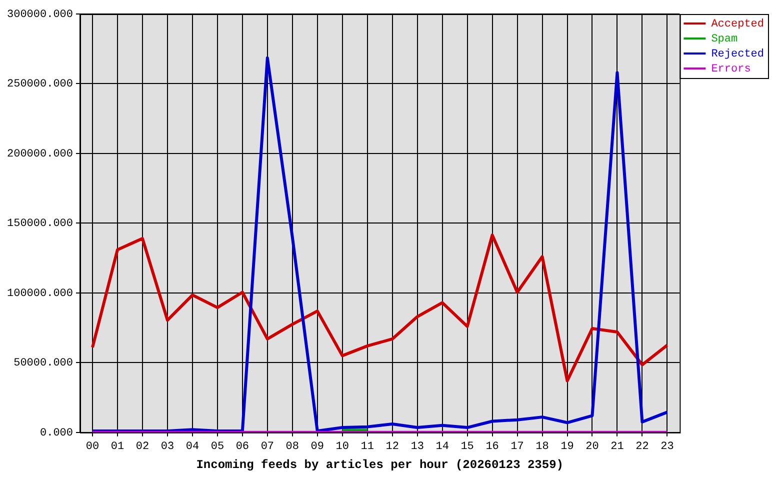 The image size is (780, 480). Describe the element at coordinates (737, 54) in the screenshot. I see `legend-label: Rejected` at that location.